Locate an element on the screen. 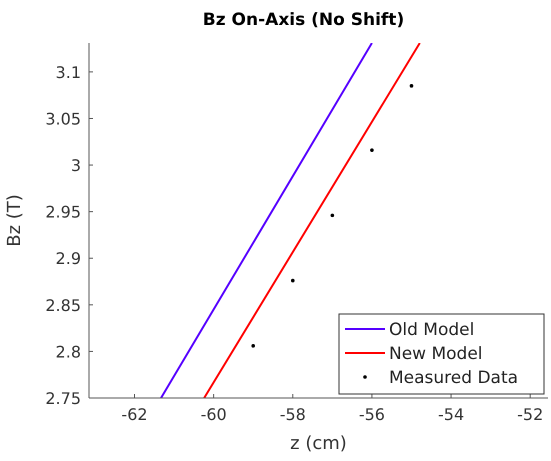 This screenshot has height=461, width=551. y-tick-label: 2.95 is located at coordinates (63, 212).